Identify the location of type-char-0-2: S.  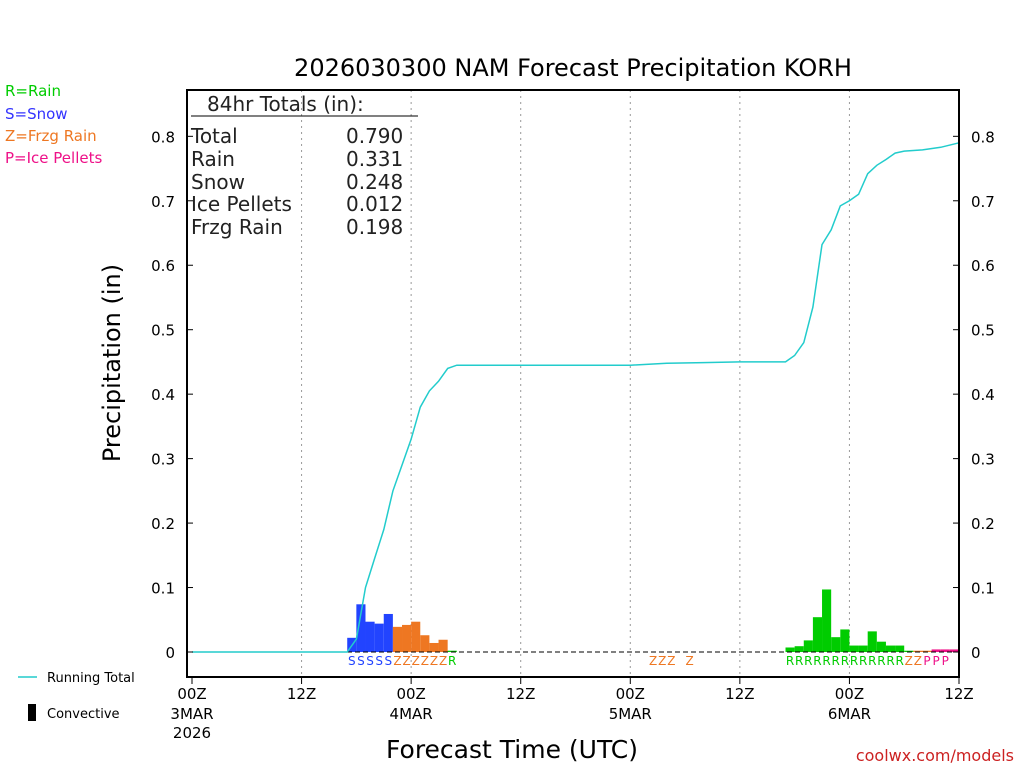
(370, 661).